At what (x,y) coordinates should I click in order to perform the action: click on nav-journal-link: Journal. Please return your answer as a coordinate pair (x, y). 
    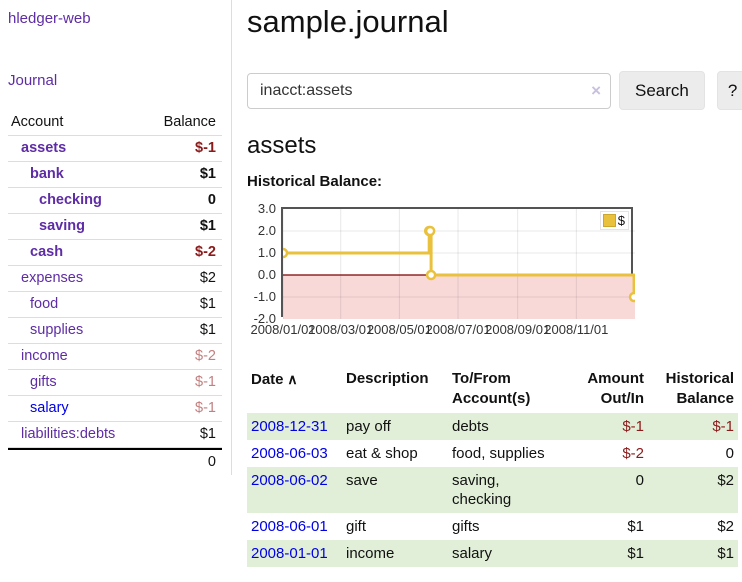
    Looking at the image, I should click on (33, 80).